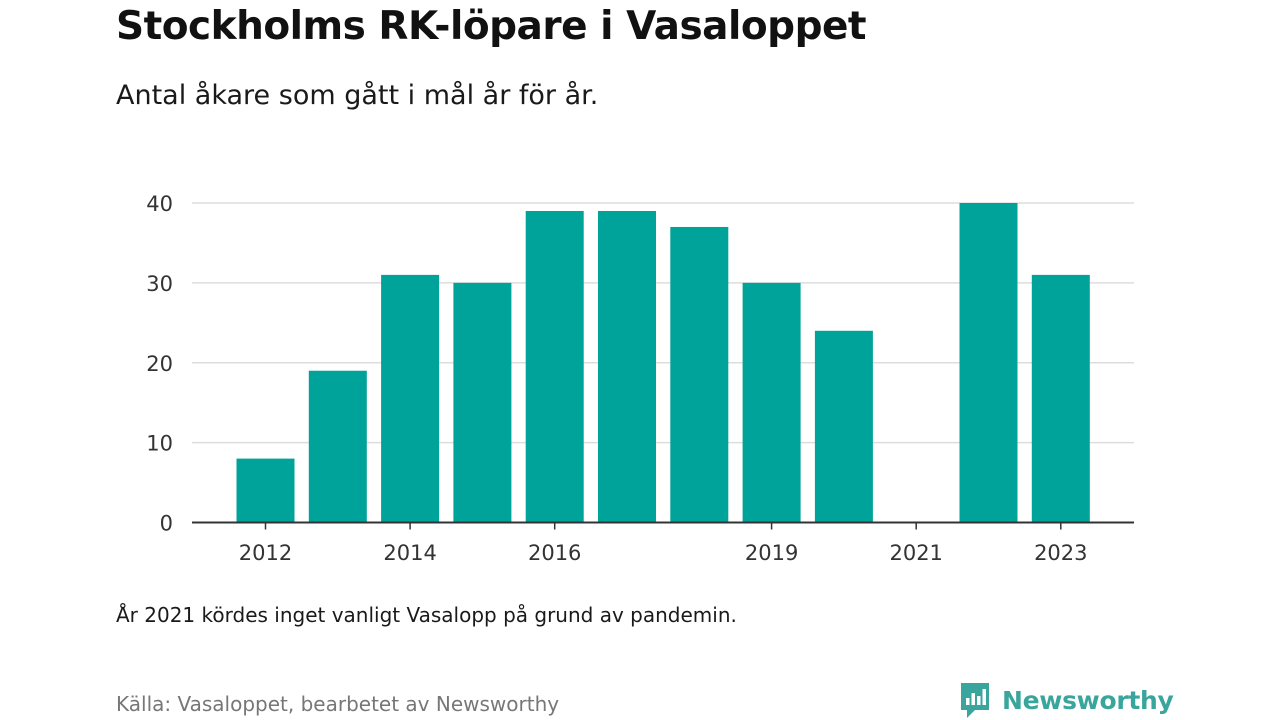  Describe the element at coordinates (409, 553) in the screenshot. I see `x-tick-label: 2014` at that location.